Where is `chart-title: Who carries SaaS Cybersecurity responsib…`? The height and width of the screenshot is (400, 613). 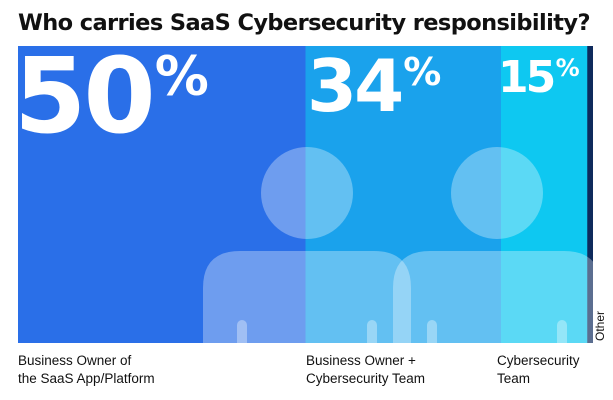 chart-title: Who carries SaaS Cybersecurity responsib… is located at coordinates (304, 23).